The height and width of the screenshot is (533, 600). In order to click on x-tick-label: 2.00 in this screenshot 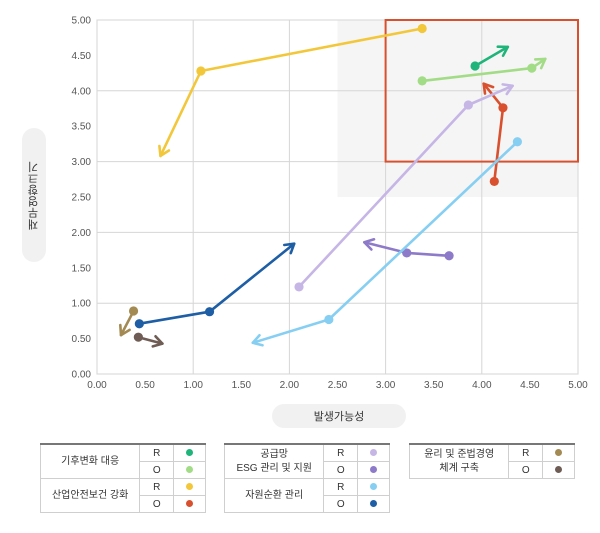, I will do `click(290, 385)`.